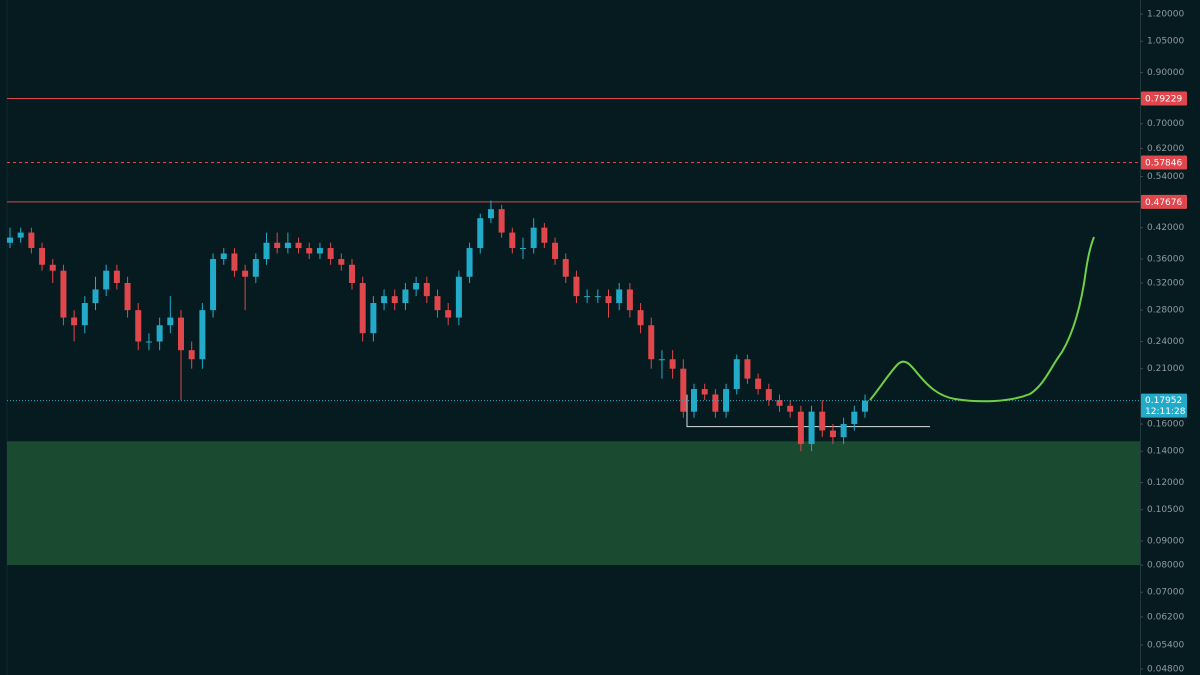 The image size is (1200, 675). Describe the element at coordinates (1165, 617) in the screenshot. I see `y-tick-label: 0.06200` at that location.